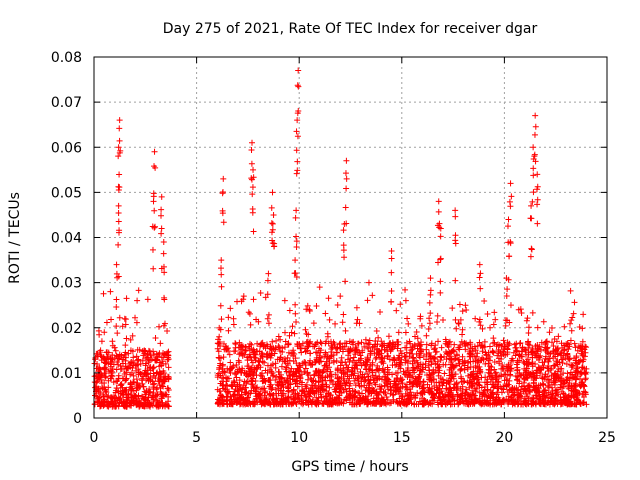 The image size is (640, 480). I want to click on x-tick-label: 15, so click(402, 438).